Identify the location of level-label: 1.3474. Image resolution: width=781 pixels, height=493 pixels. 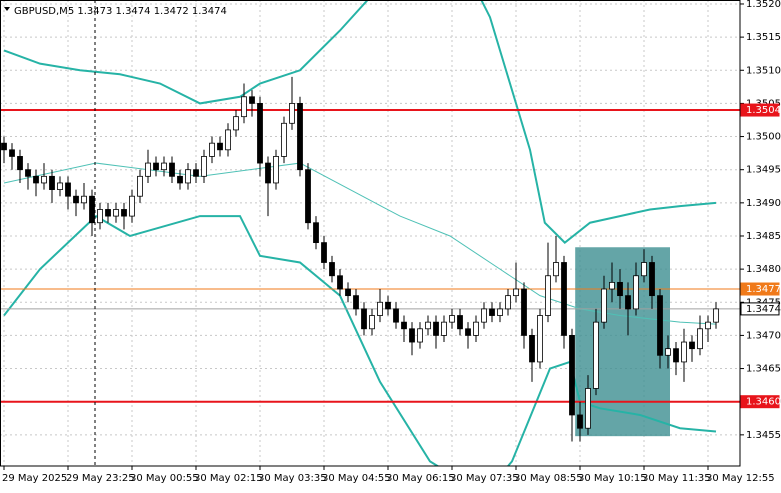
(763, 309).